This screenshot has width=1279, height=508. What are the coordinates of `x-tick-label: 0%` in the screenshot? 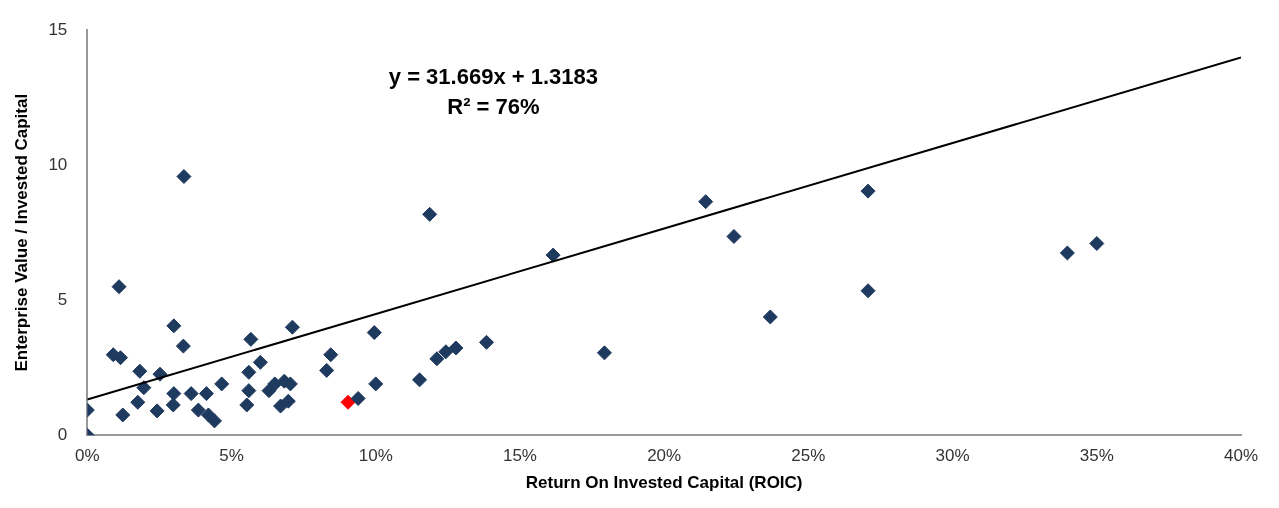 It's located at (87, 456).